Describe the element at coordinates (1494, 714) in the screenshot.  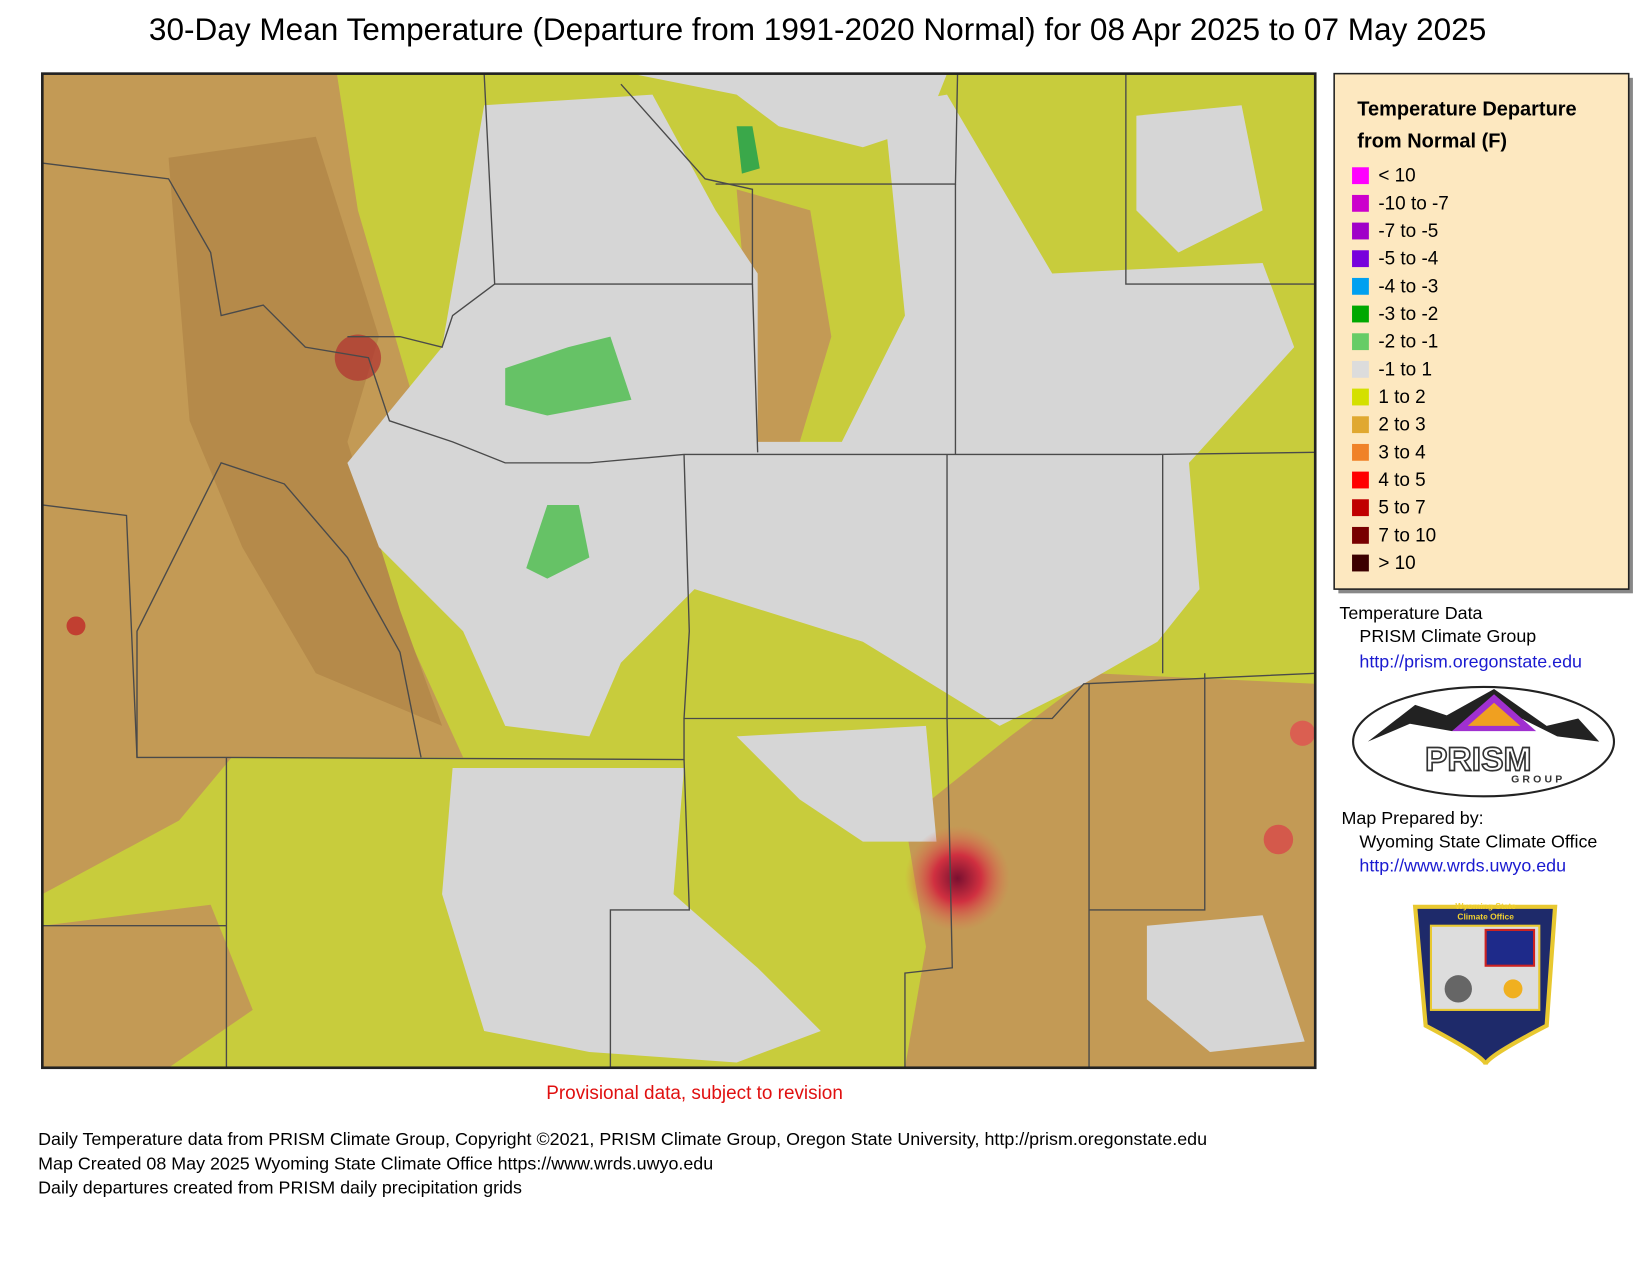
I see `logo-prism` at that location.